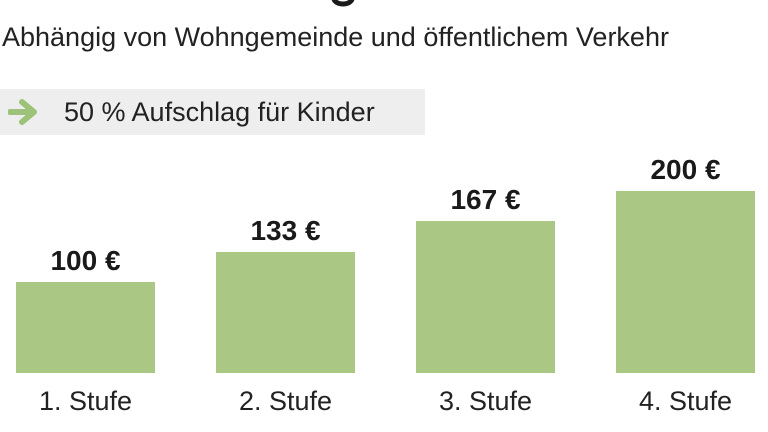  Describe the element at coordinates (343, 4) in the screenshot. I see `title-descender-fragment` at that location.